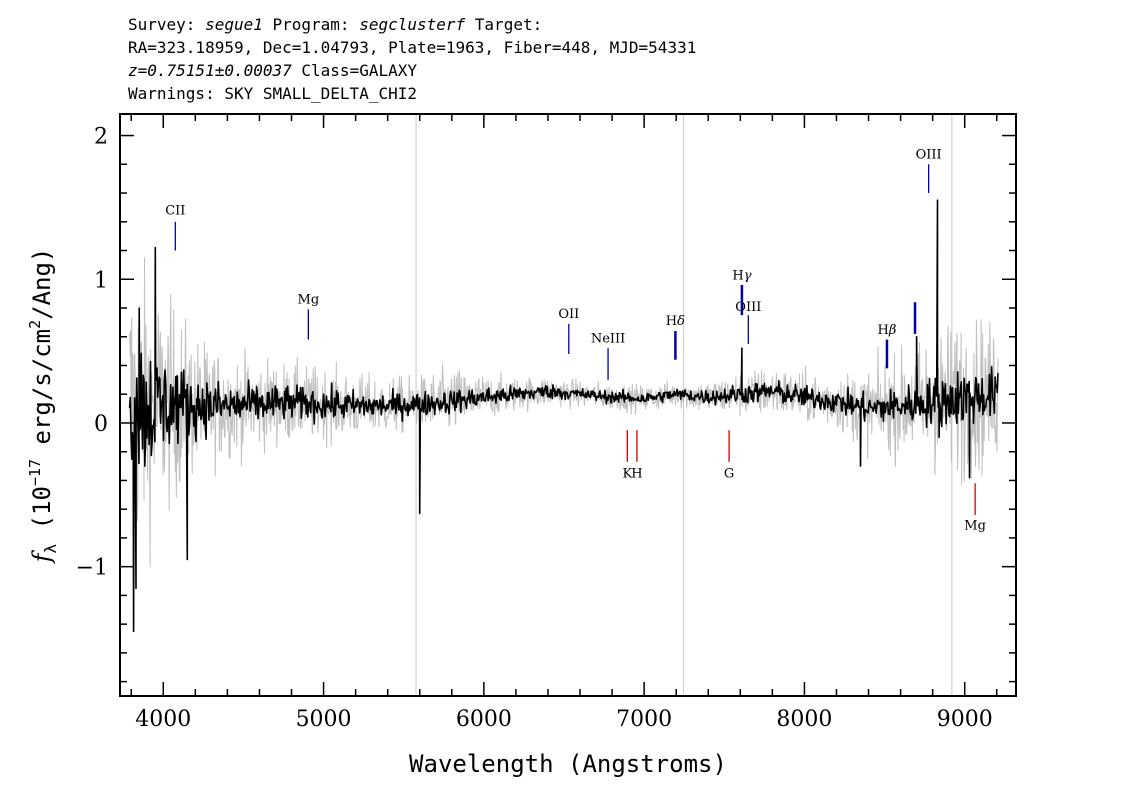 This screenshot has width=1134, height=810. What do you see at coordinates (163, 719) in the screenshot?
I see `x-tick-label-0: 4000` at bounding box center [163, 719].